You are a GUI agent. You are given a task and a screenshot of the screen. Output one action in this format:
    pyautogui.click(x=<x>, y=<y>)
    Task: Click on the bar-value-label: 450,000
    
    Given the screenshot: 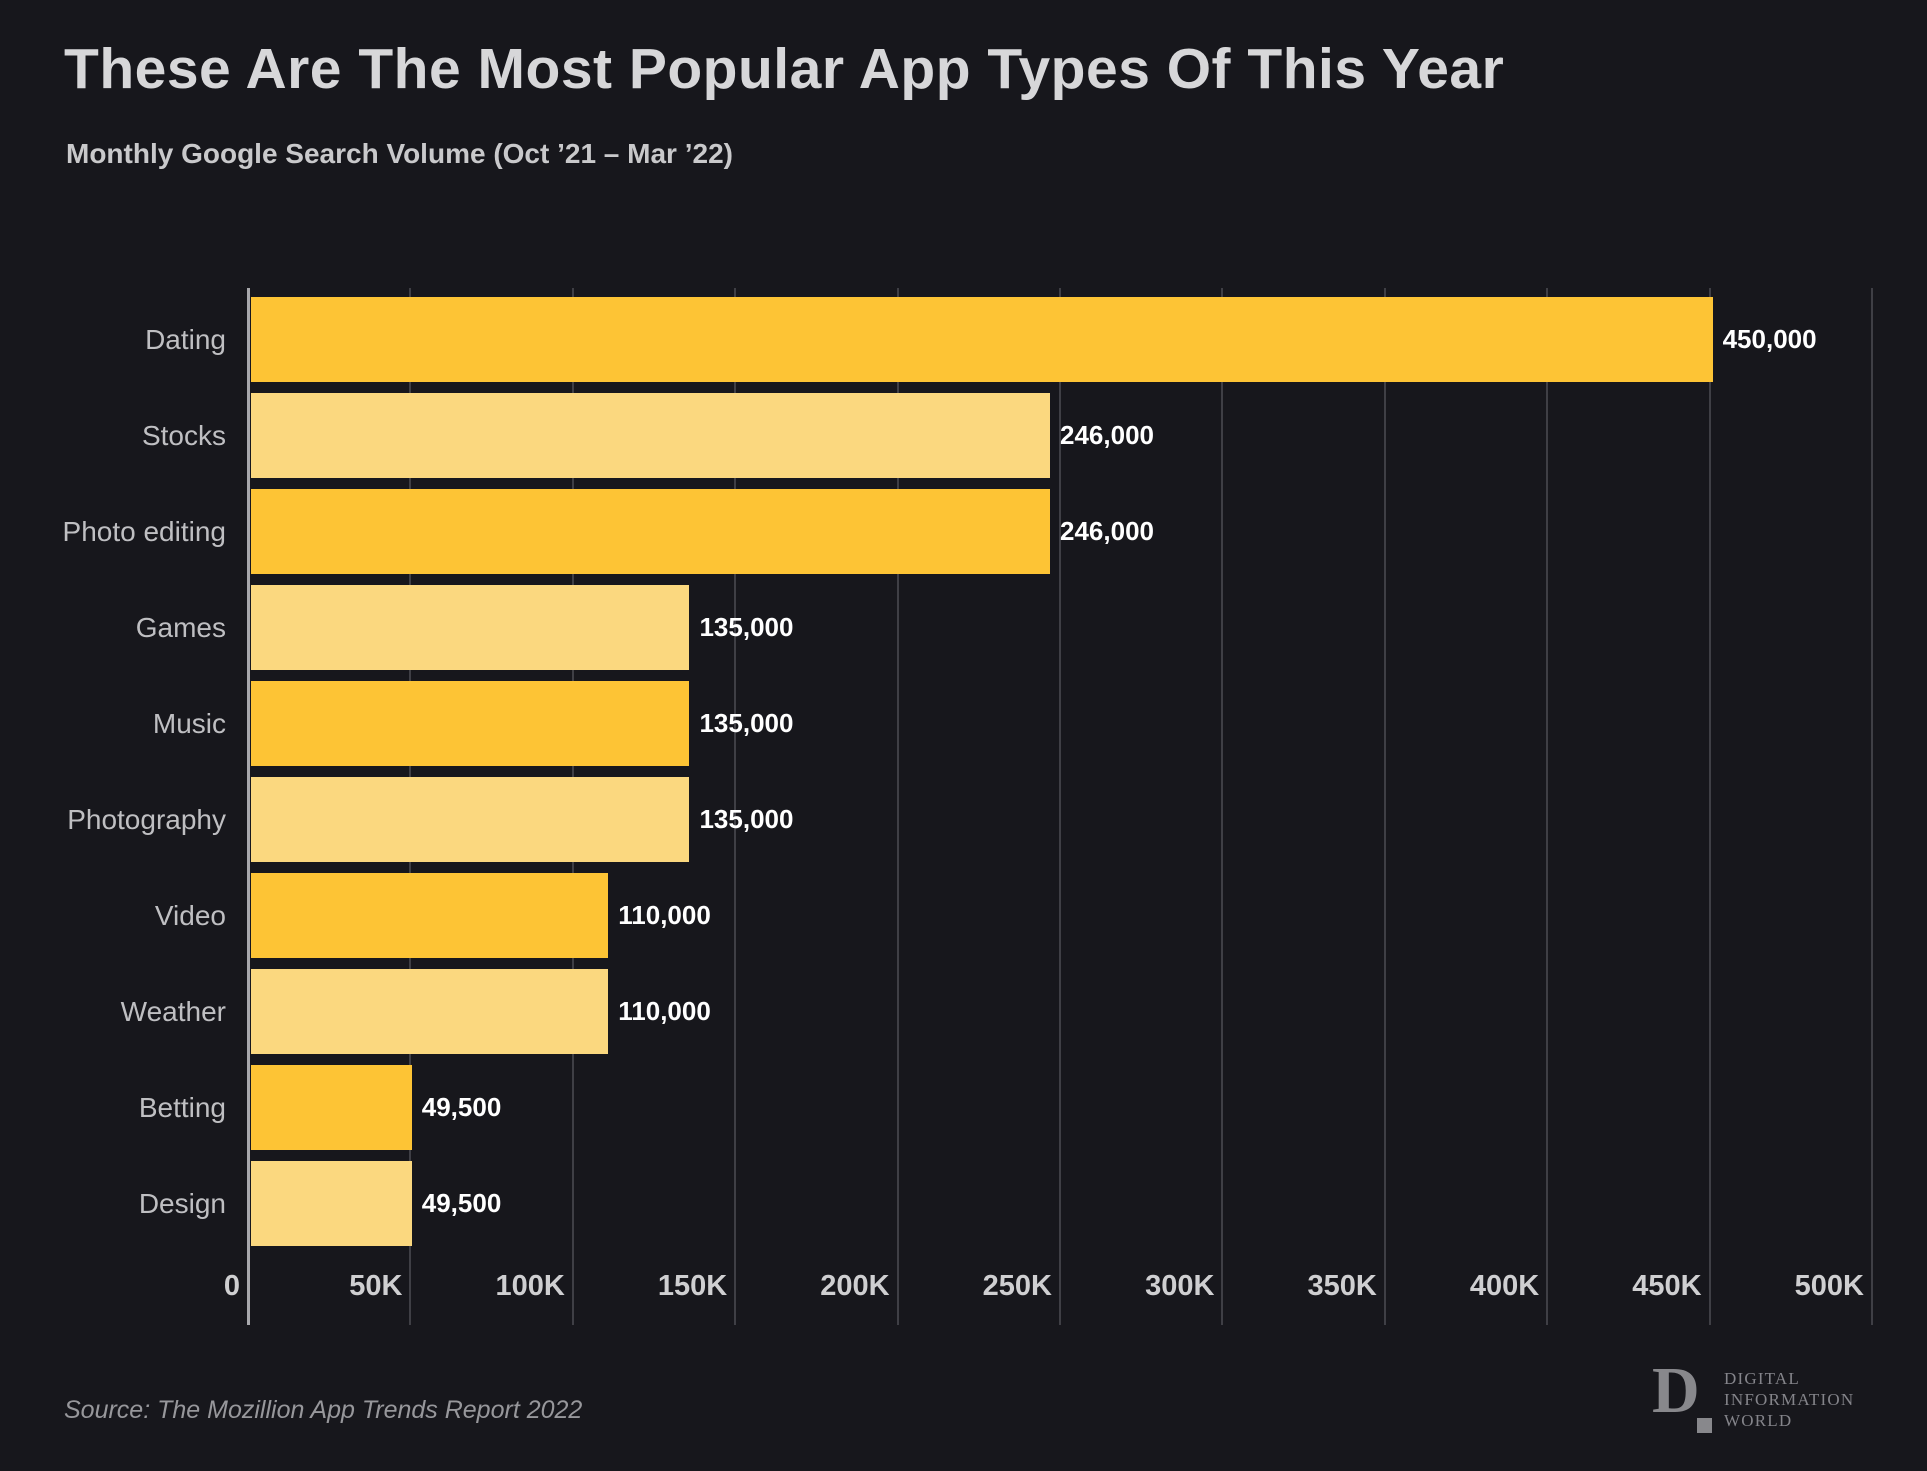 What is the action you would take?
    pyautogui.click(x=1769, y=339)
    